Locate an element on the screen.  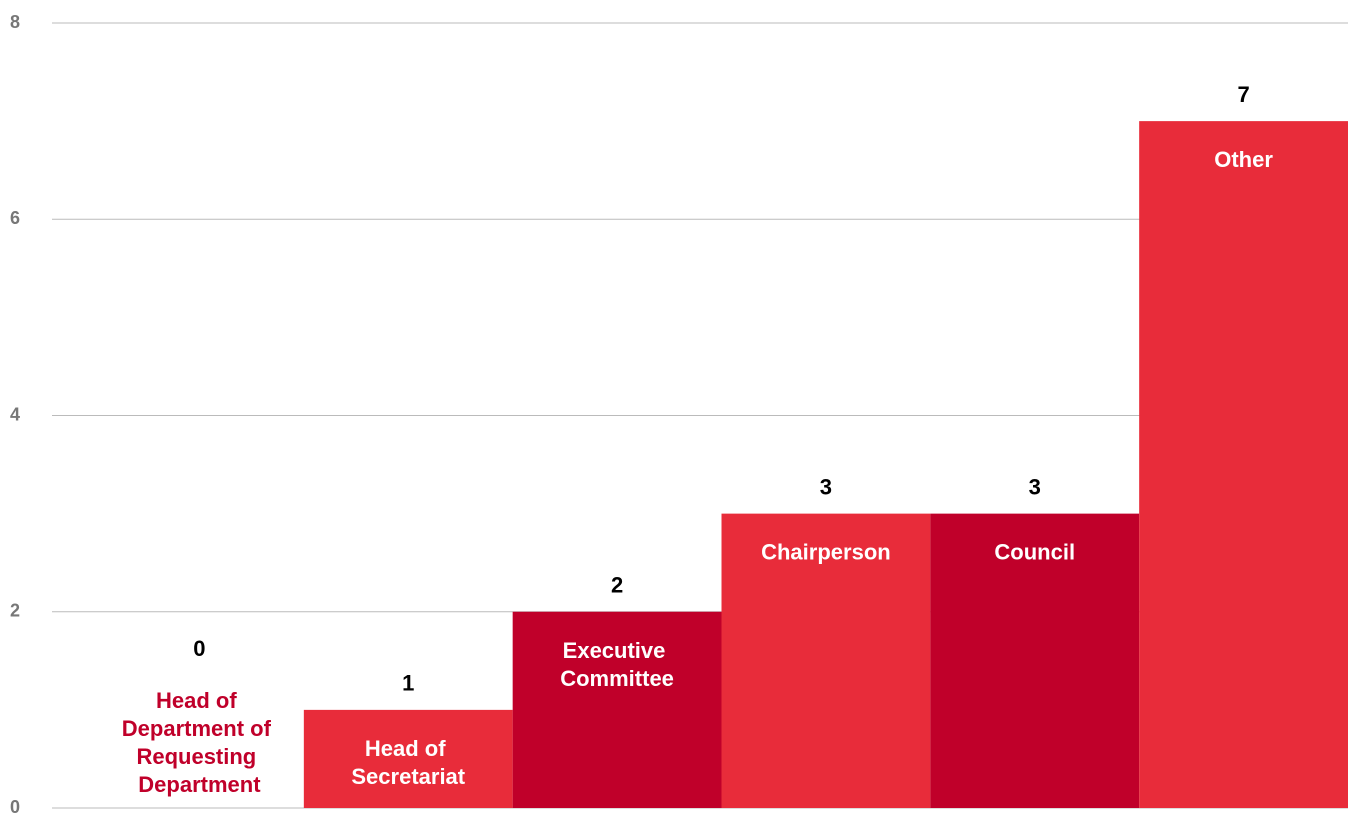
y-tick-label: 0 is located at coordinates (15, 807).